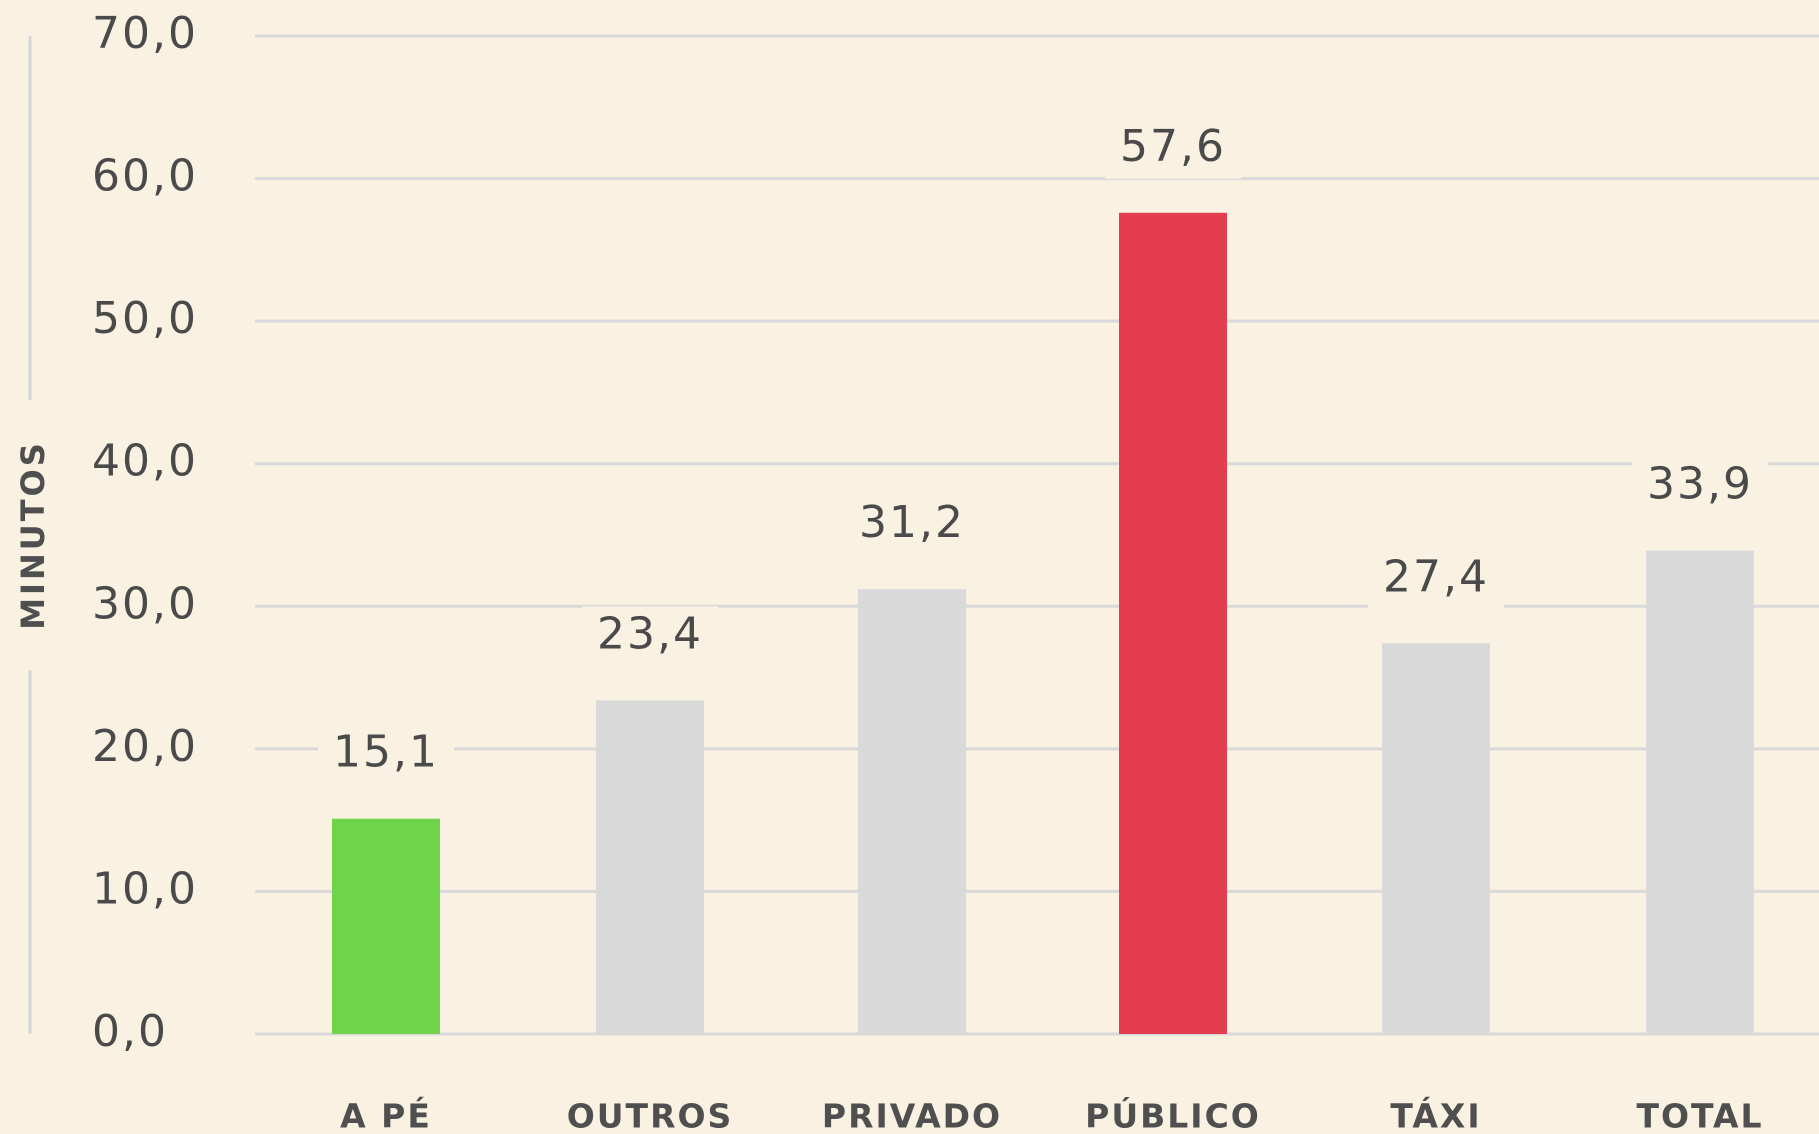 The height and width of the screenshot is (1134, 1819). I want to click on x-tick-label: TOTAL, so click(1699, 1115).